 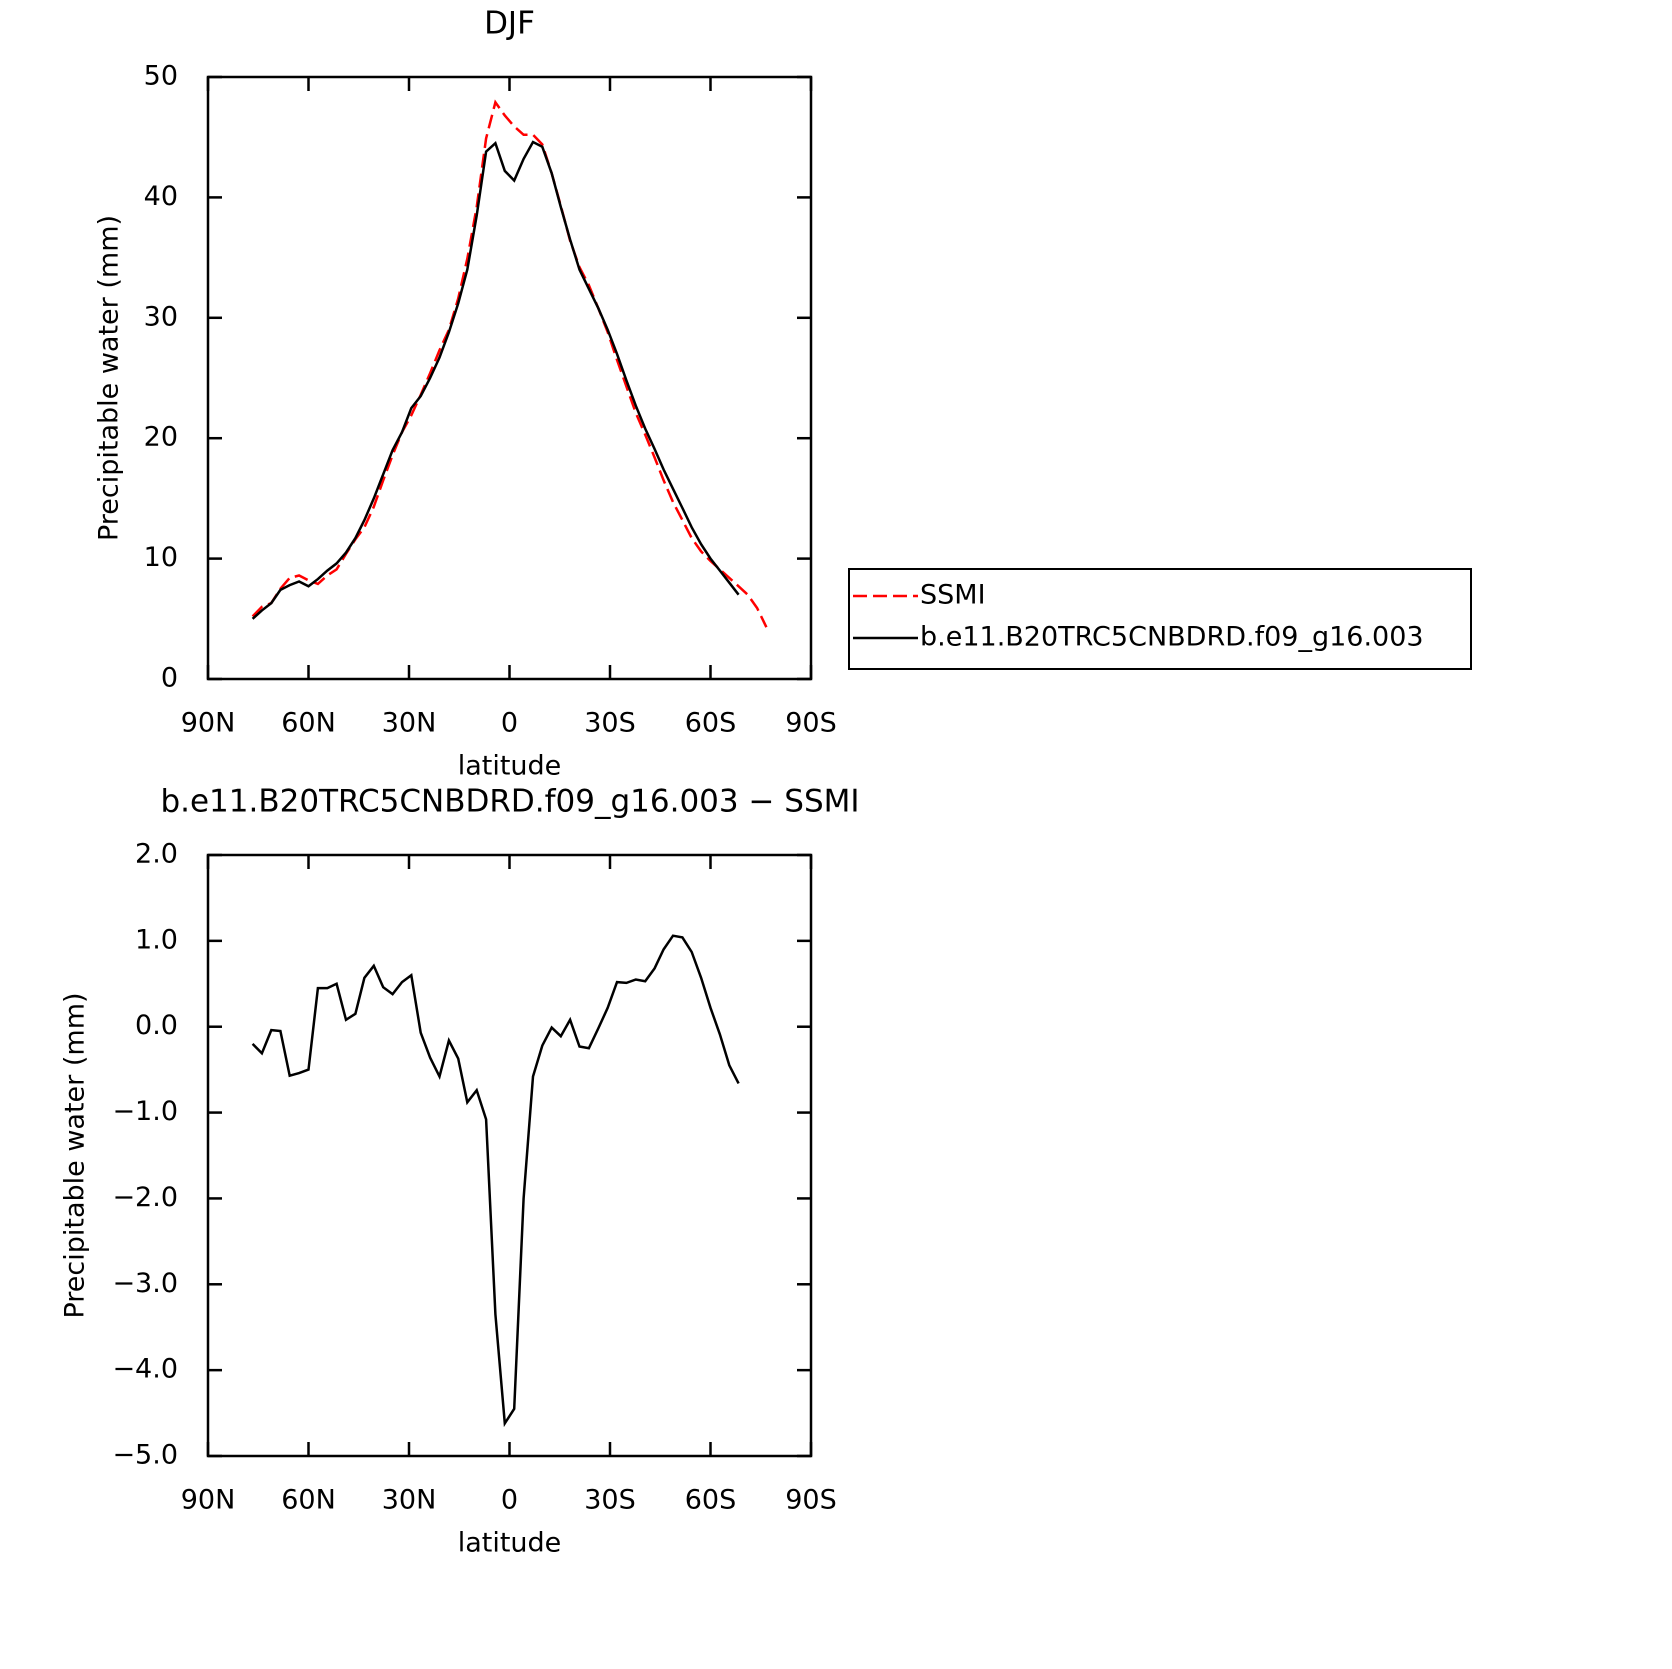 I want to click on chart-title: DJF, so click(x=509, y=24).